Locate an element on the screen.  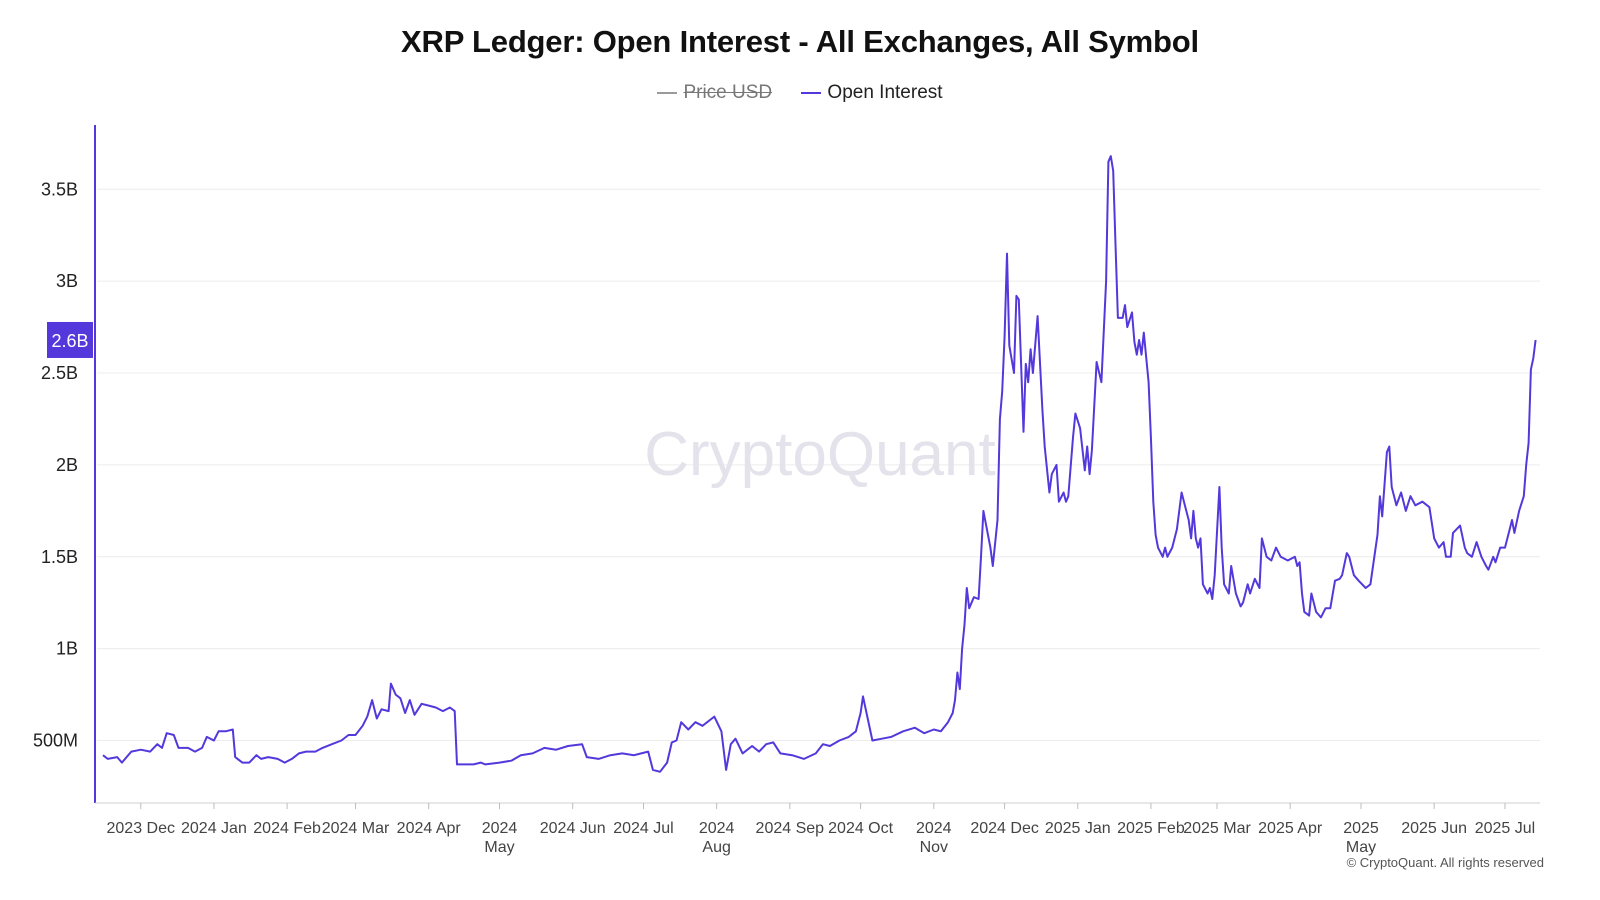
x-tick-label: 2024 Jul is located at coordinates (643, 828).